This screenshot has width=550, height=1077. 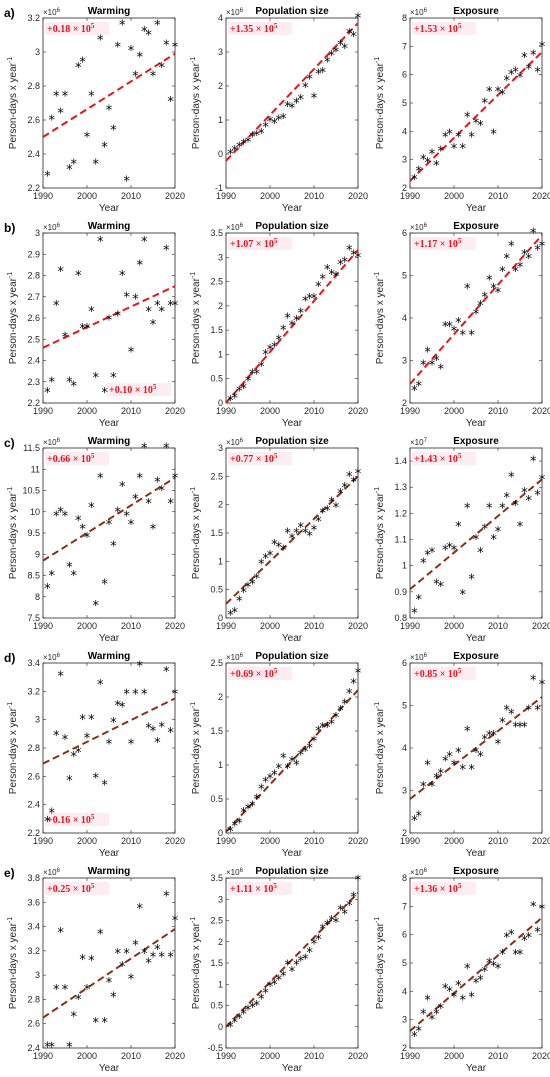 I want to click on x-axis-label: Year, so click(x=292, y=853).